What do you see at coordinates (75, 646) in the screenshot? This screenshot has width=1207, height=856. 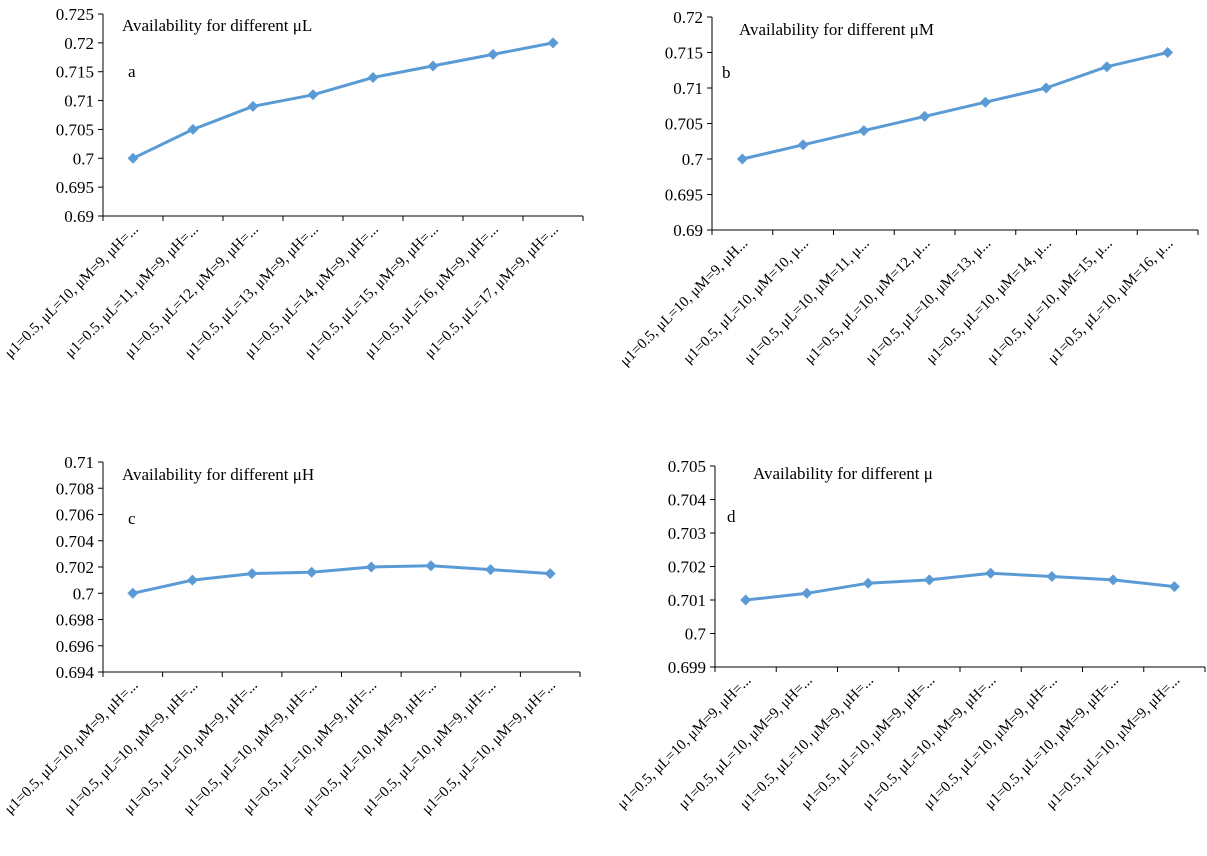 I see `y-tick-label: 0.696` at bounding box center [75, 646].